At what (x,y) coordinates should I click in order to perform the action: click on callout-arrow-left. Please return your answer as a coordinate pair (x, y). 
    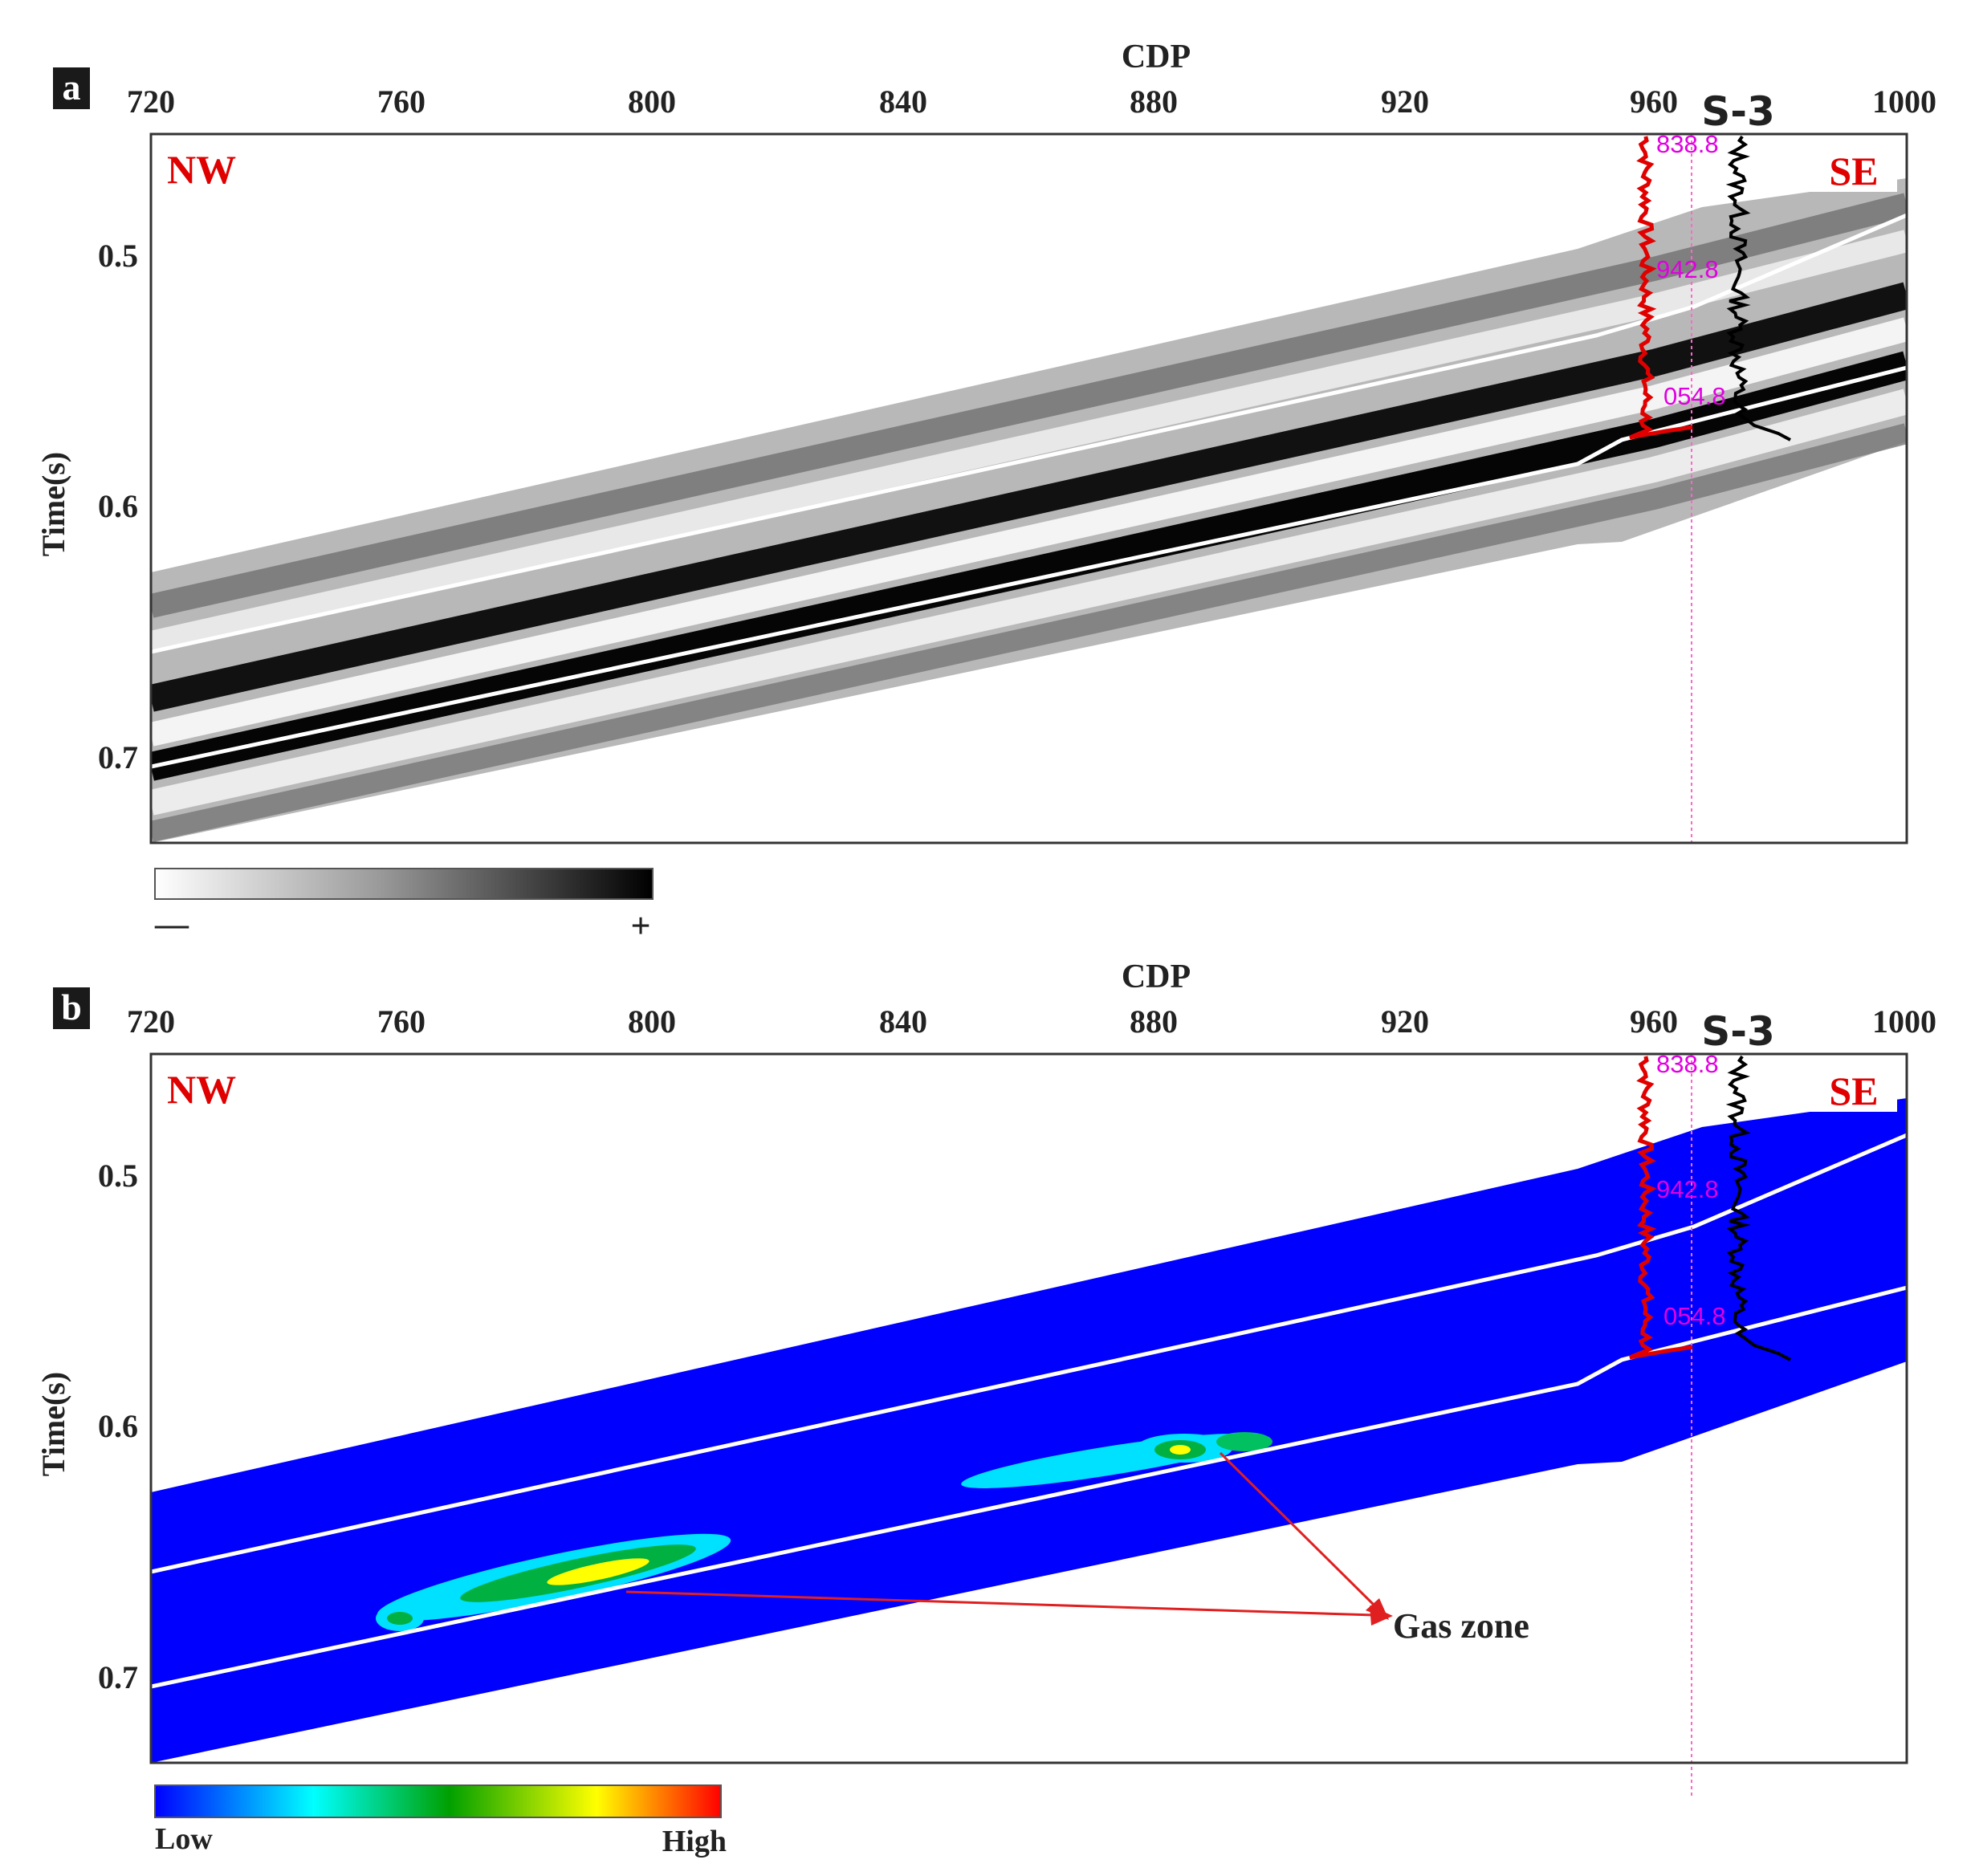
    Looking at the image, I should click on (1000, 1603).